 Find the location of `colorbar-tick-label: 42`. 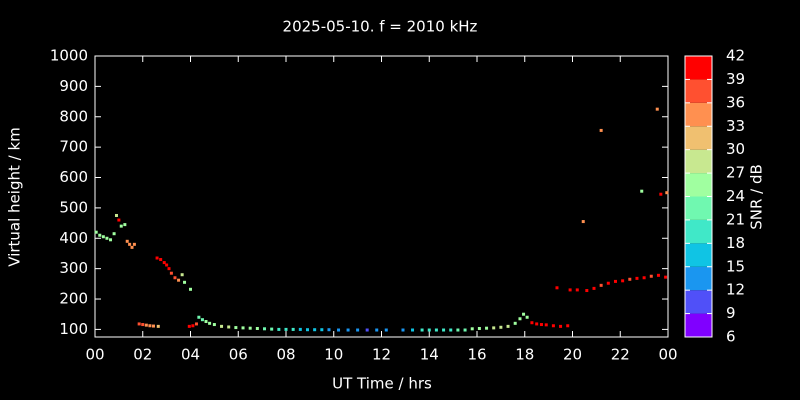

colorbar-tick-label: 42 is located at coordinates (735, 56).